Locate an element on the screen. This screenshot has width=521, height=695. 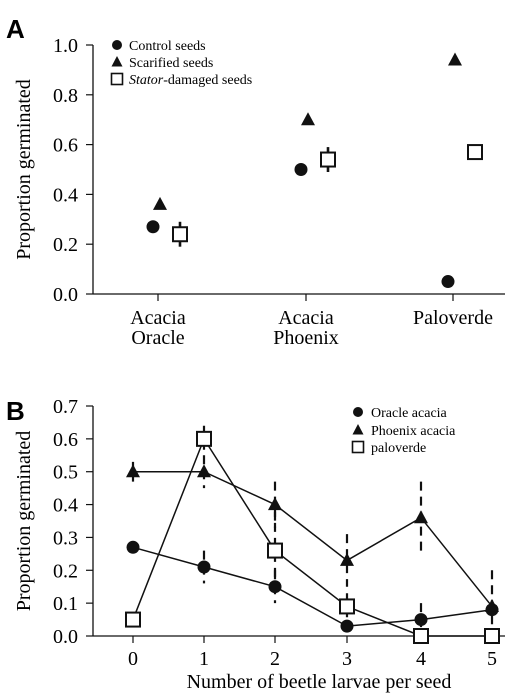
legend-label: Phoenix acacia is located at coordinates (413, 431).